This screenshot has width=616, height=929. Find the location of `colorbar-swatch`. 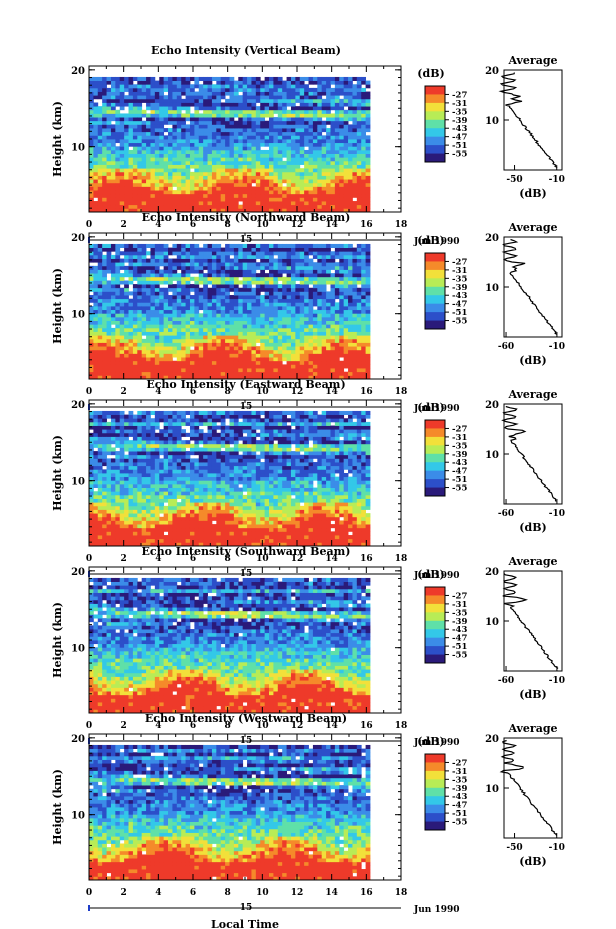

colorbar-swatch is located at coordinates (435, 291).